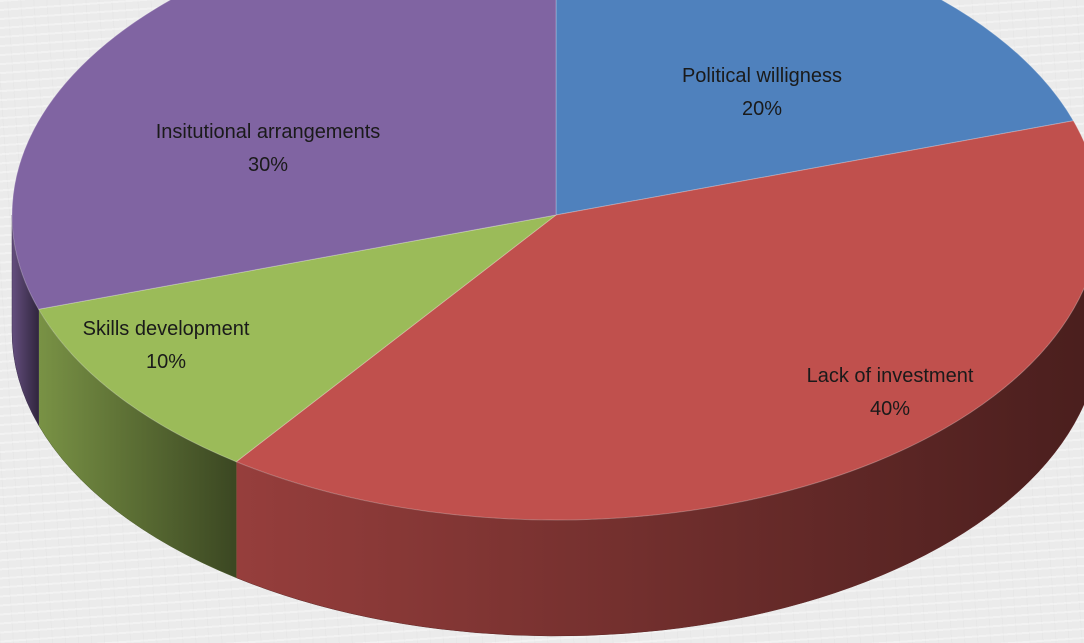 This screenshot has width=1084, height=643. What do you see at coordinates (268, 165) in the screenshot?
I see `slice-label-value-4: 30%` at bounding box center [268, 165].